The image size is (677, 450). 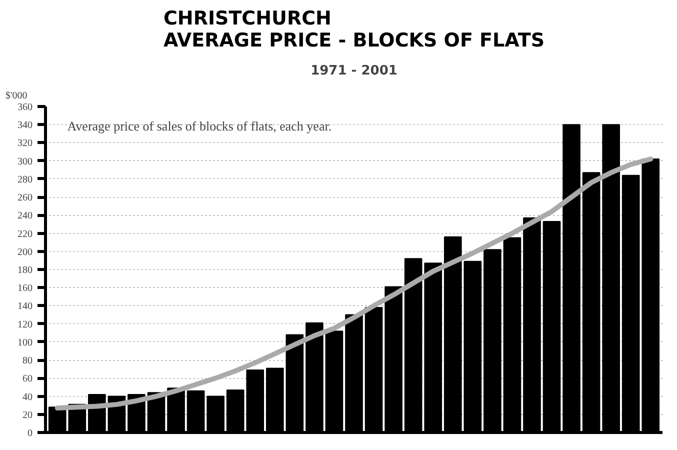 What do you see at coordinates (25, 252) in the screenshot?
I see `y-tick-label: 200` at bounding box center [25, 252].